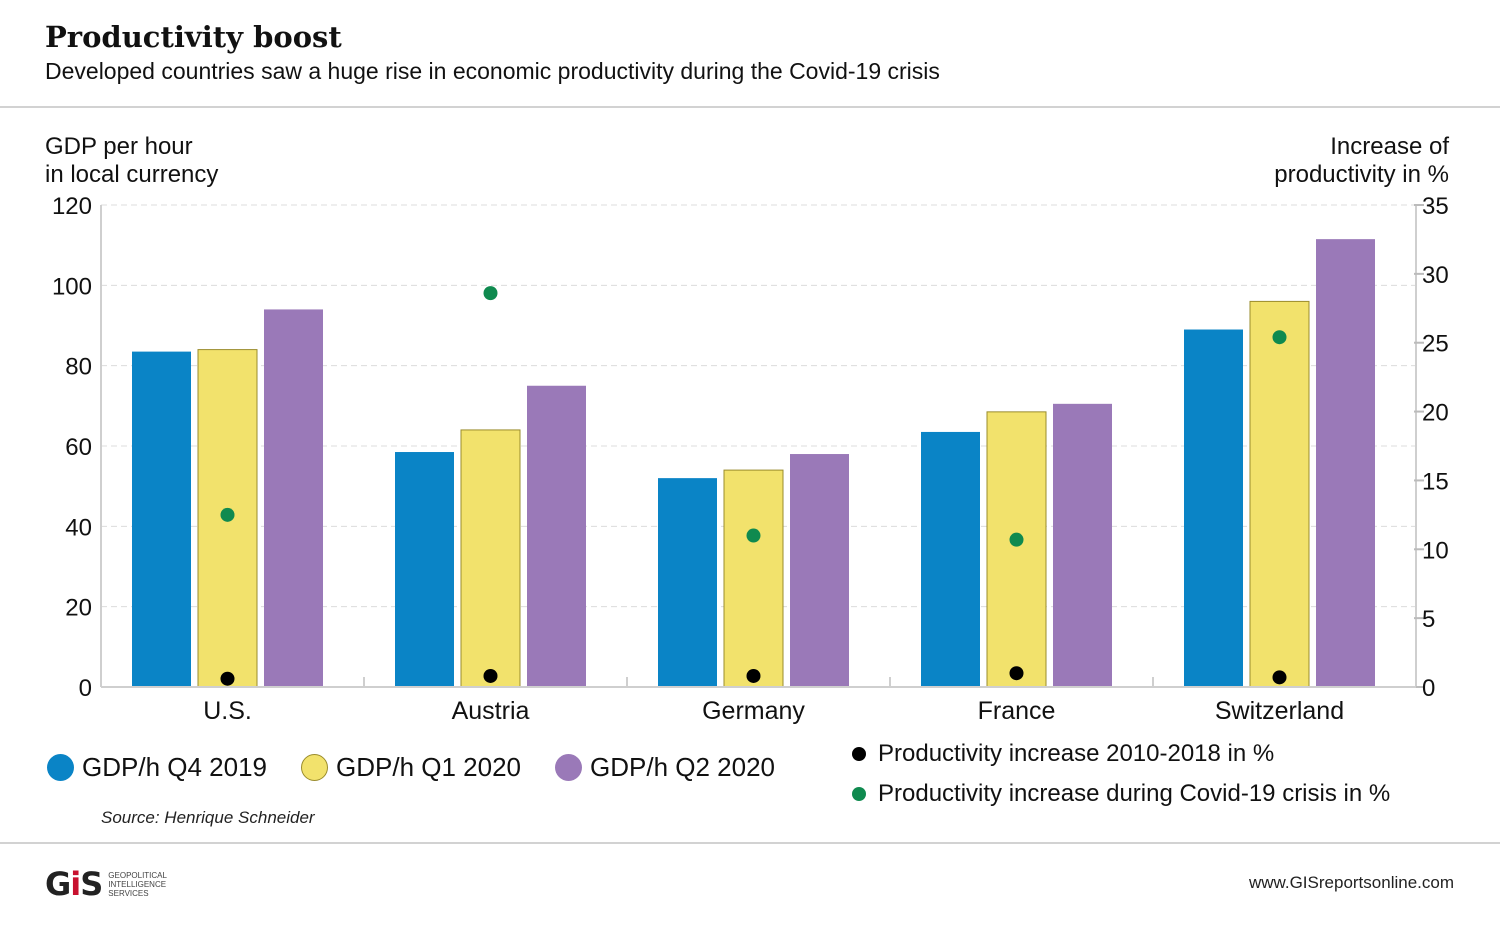 Image resolution: width=1500 pixels, height=927 pixels. I want to click on right-tick-label: 25, so click(1435, 344).